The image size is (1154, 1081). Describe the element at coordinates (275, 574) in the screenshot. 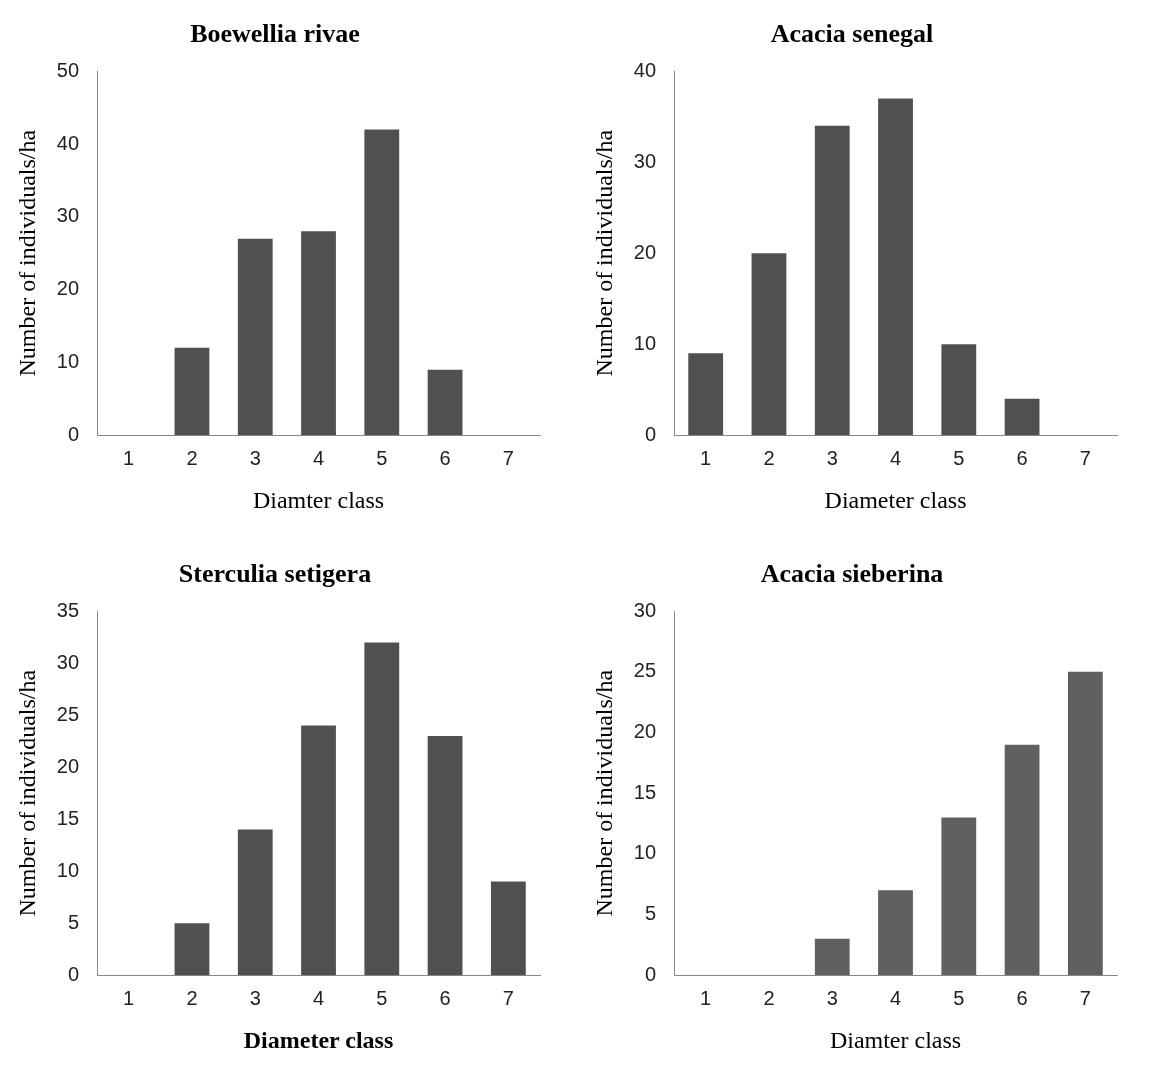

I see `chart-title: Sterculia setigera` at that location.